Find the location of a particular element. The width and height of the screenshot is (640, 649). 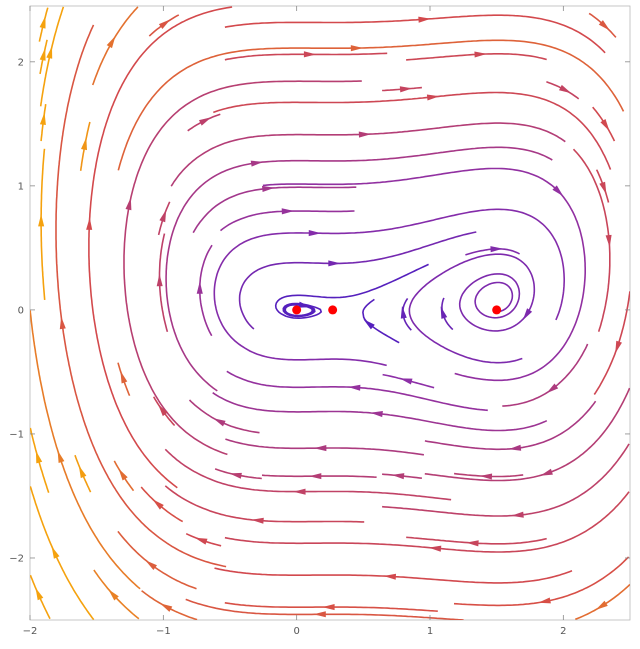

equilibrium-points is located at coordinates (397, 310).